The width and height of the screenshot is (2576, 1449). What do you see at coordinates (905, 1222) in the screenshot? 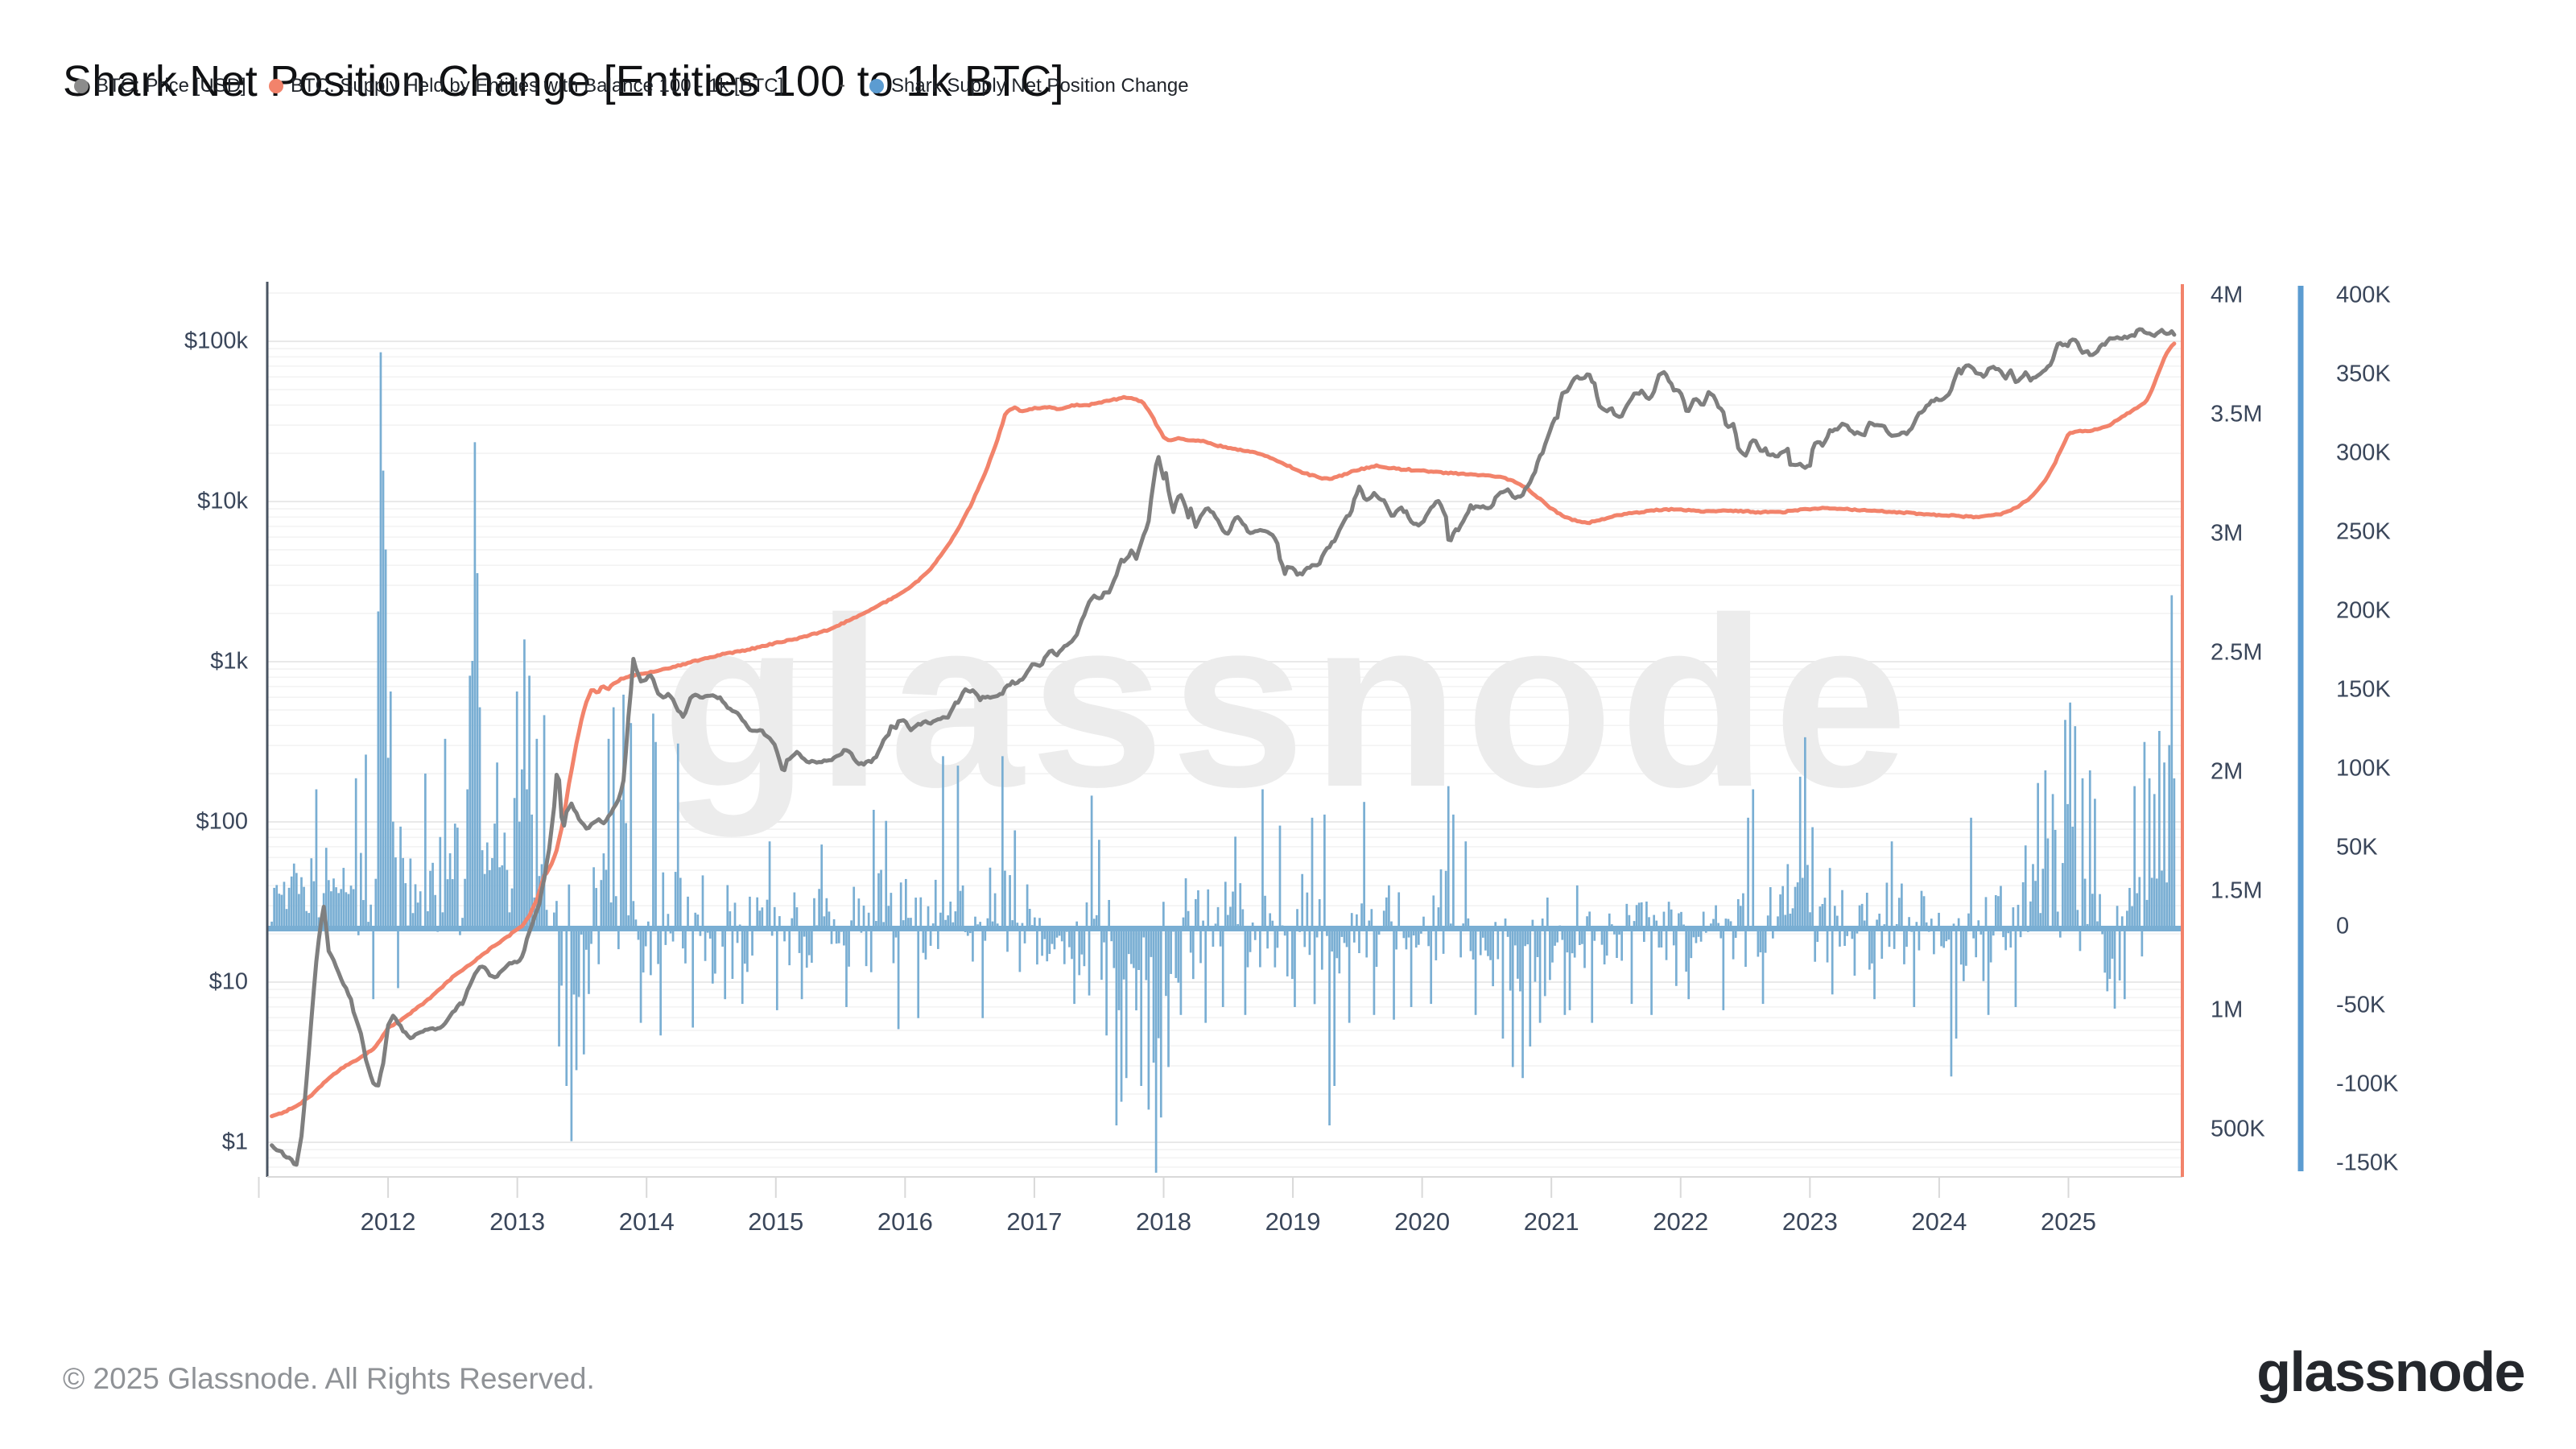
I see `year-tick-label: 2016` at bounding box center [905, 1222].